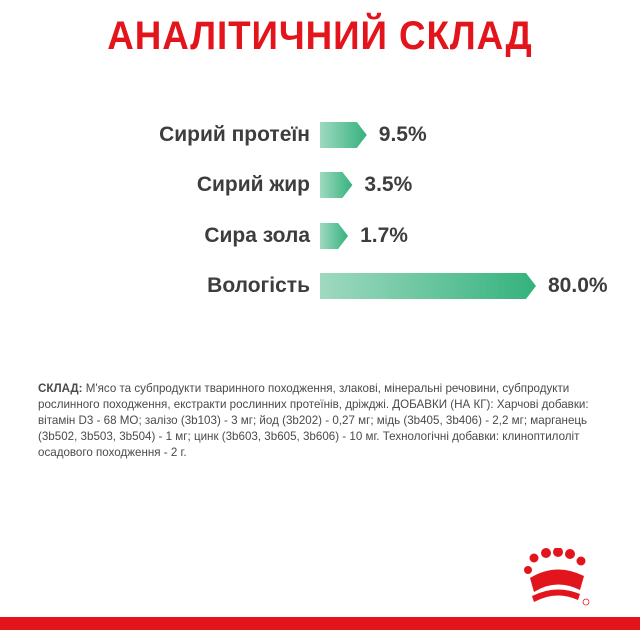 This screenshot has height=630, width=640. I want to click on nutrient-label: Сирий жир, so click(253, 184).